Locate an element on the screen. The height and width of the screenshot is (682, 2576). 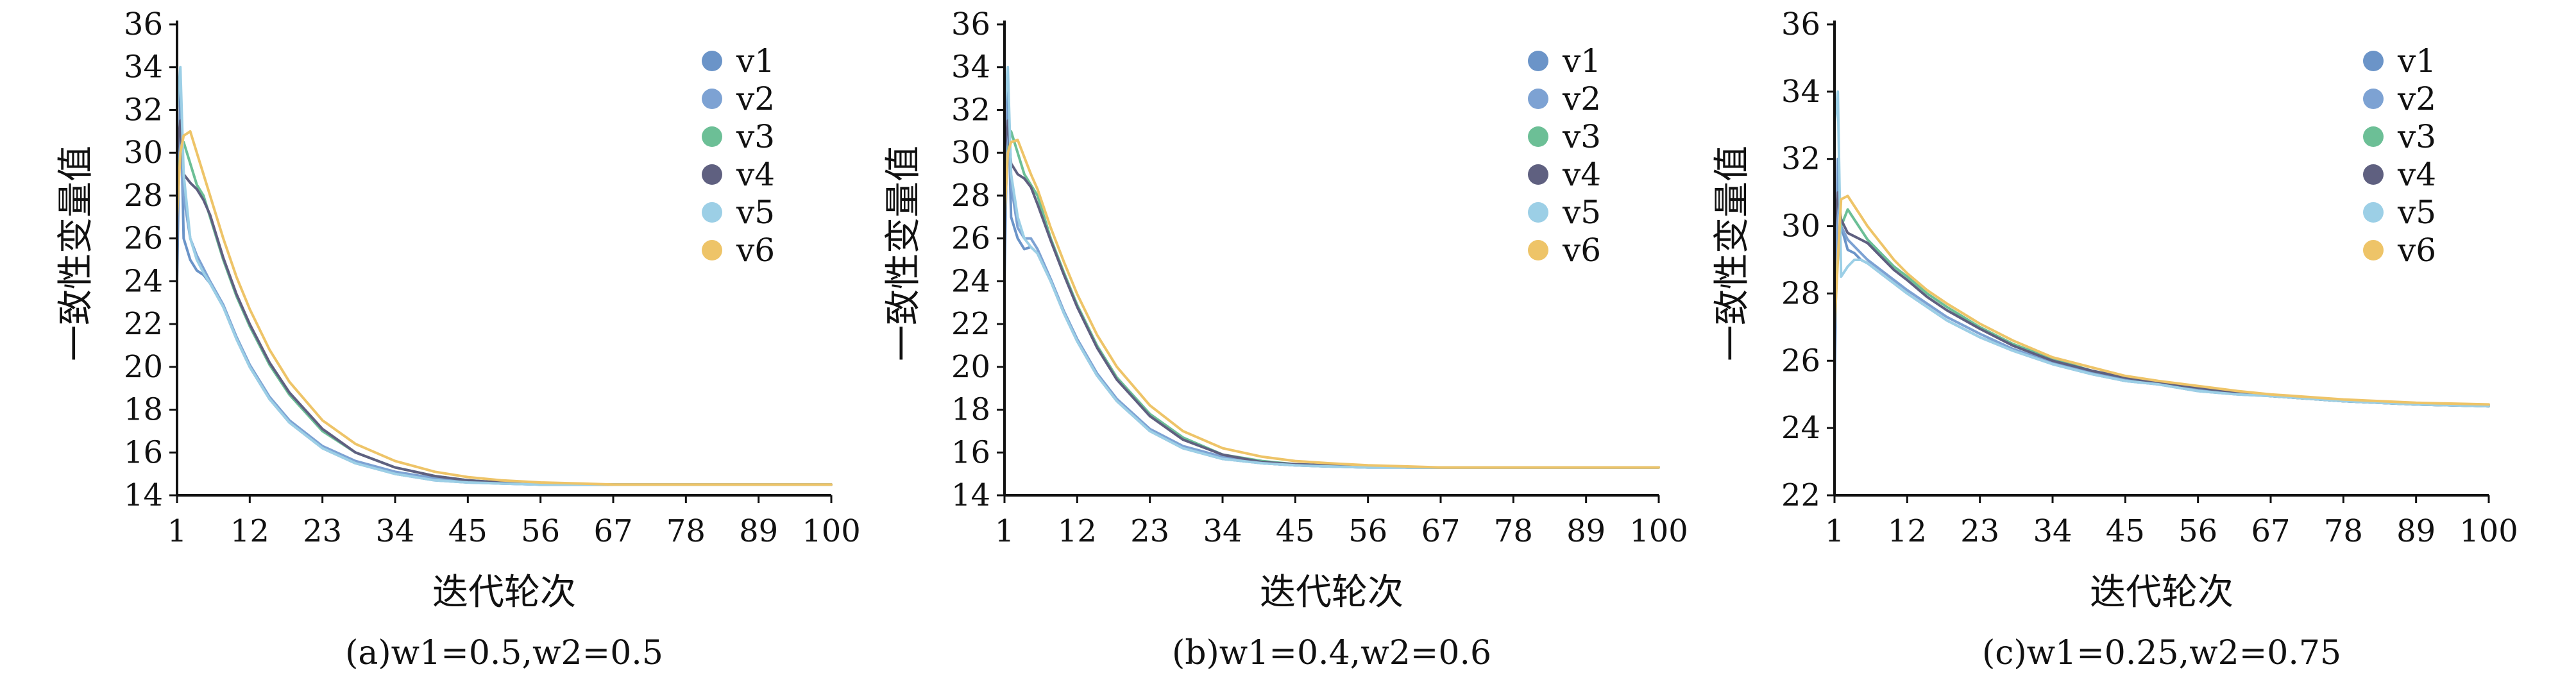
y-tick-label: 14 is located at coordinates (143, 495).